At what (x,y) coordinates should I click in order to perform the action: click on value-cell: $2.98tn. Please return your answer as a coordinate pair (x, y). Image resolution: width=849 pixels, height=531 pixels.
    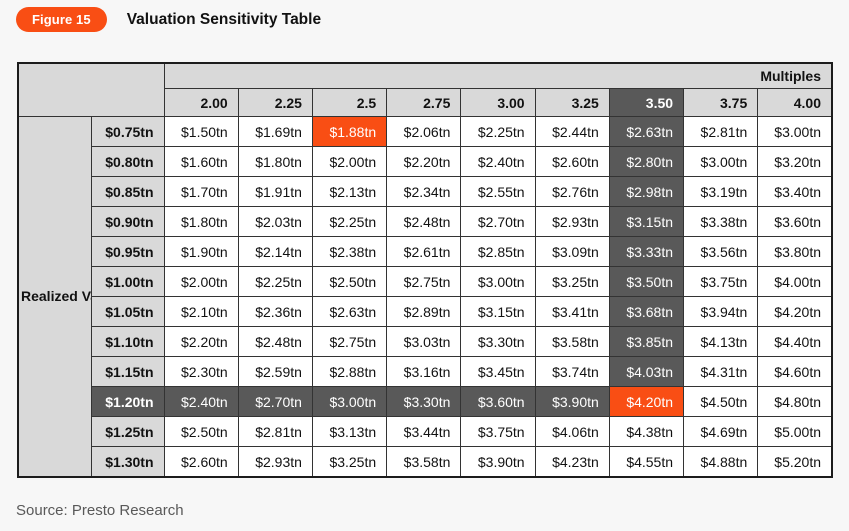
    Looking at the image, I should click on (646, 191).